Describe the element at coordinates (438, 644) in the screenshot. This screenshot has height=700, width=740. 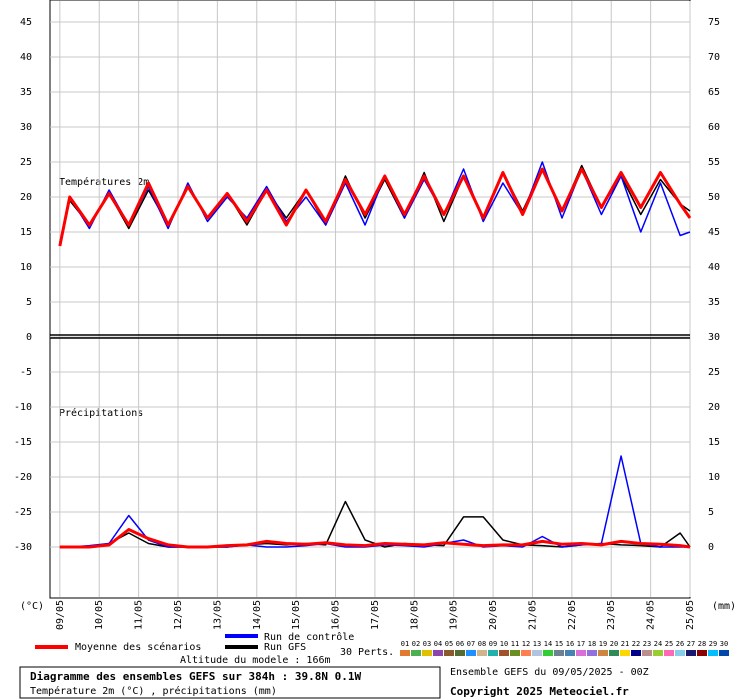
I see `perturbation-label: 04` at that location.